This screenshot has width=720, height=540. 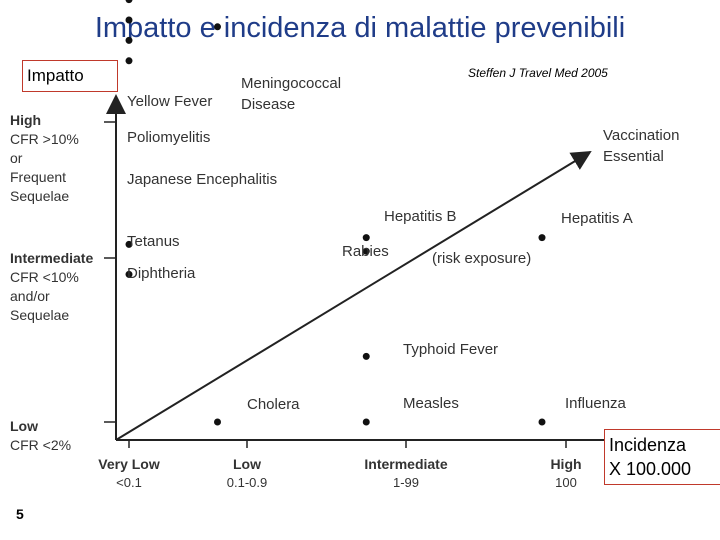 I want to click on x-tick-range: 0.1-0.9, so click(x=247, y=482).